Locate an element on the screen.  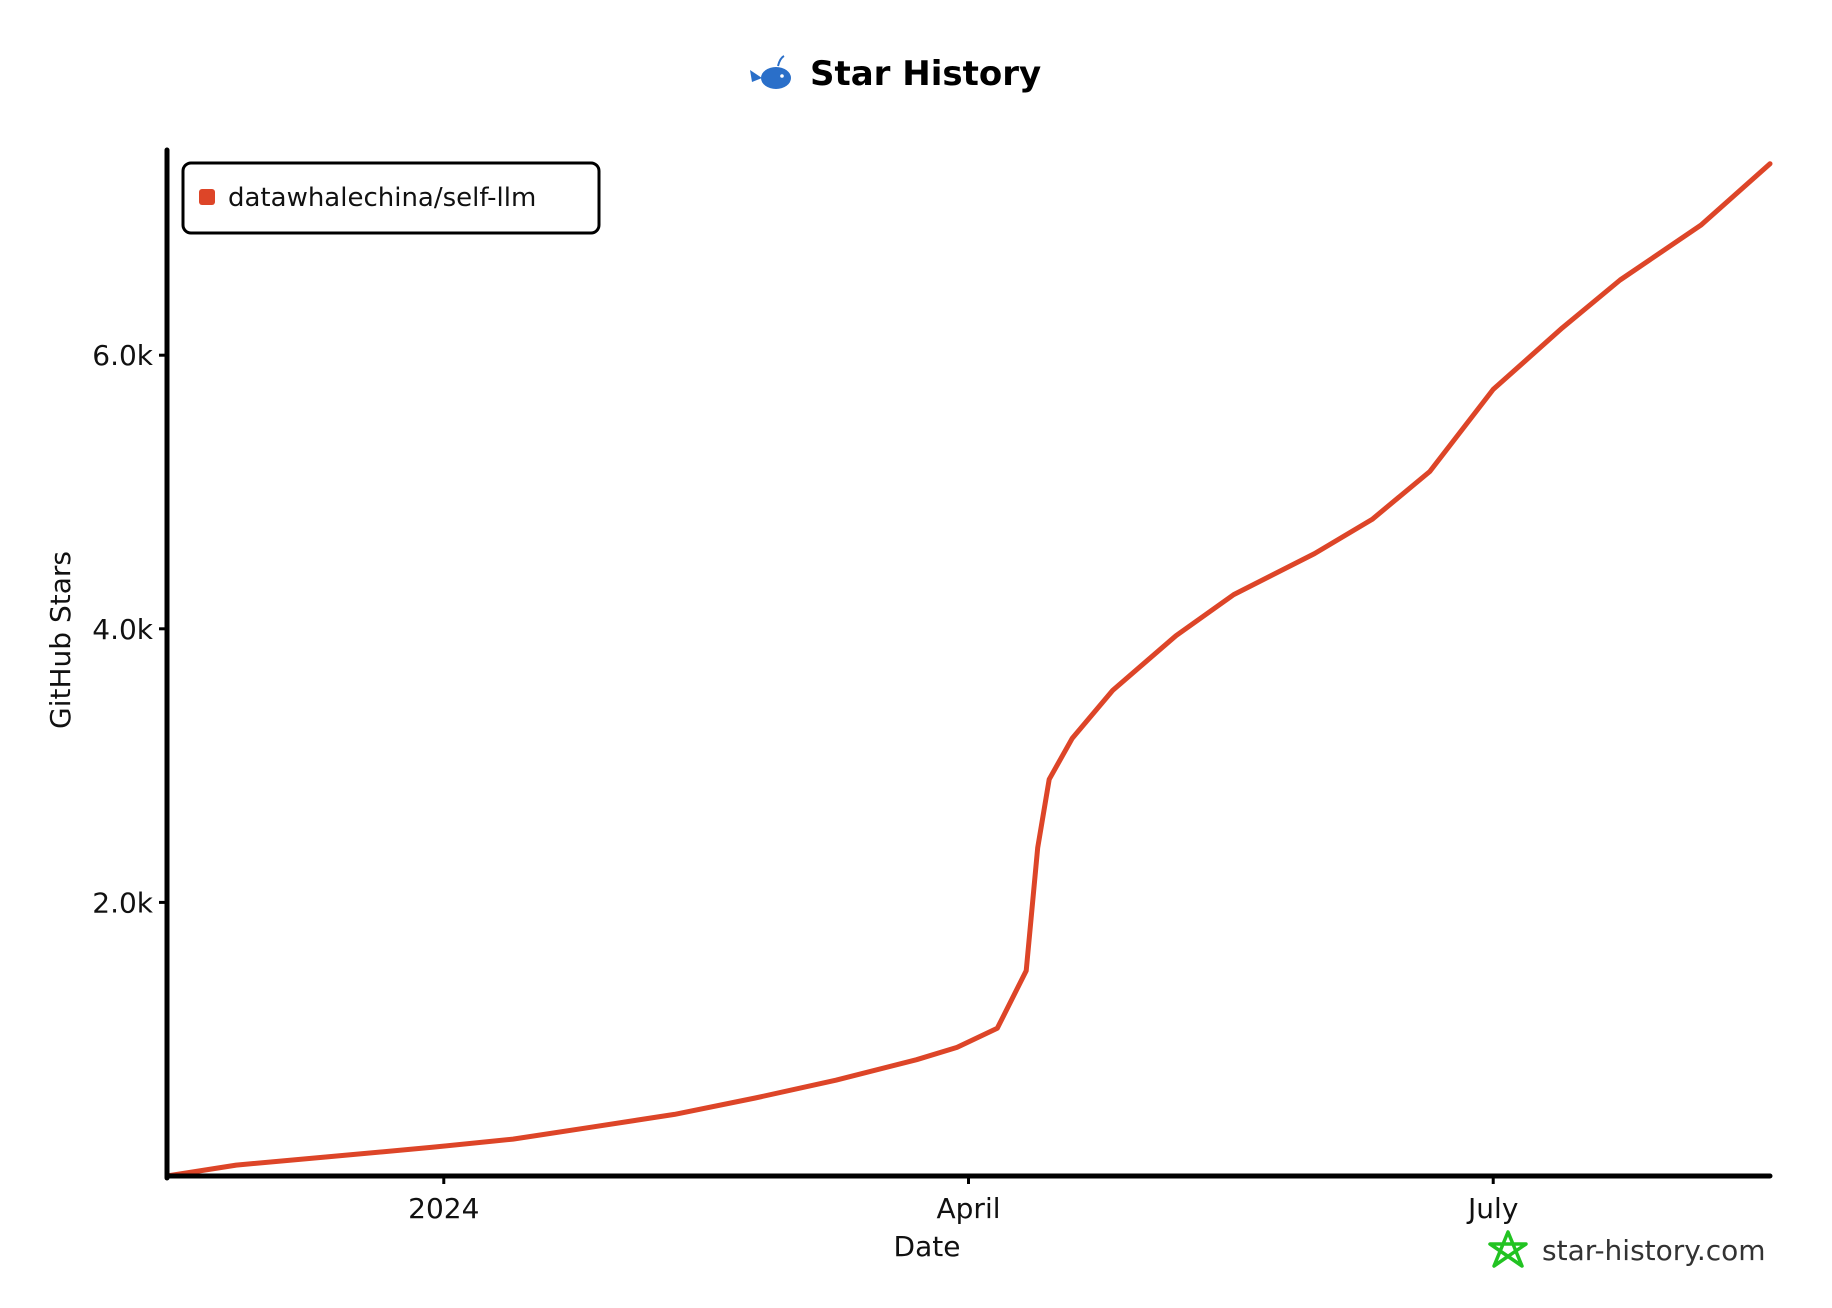
x-tick-label: April is located at coordinates (969, 1208).